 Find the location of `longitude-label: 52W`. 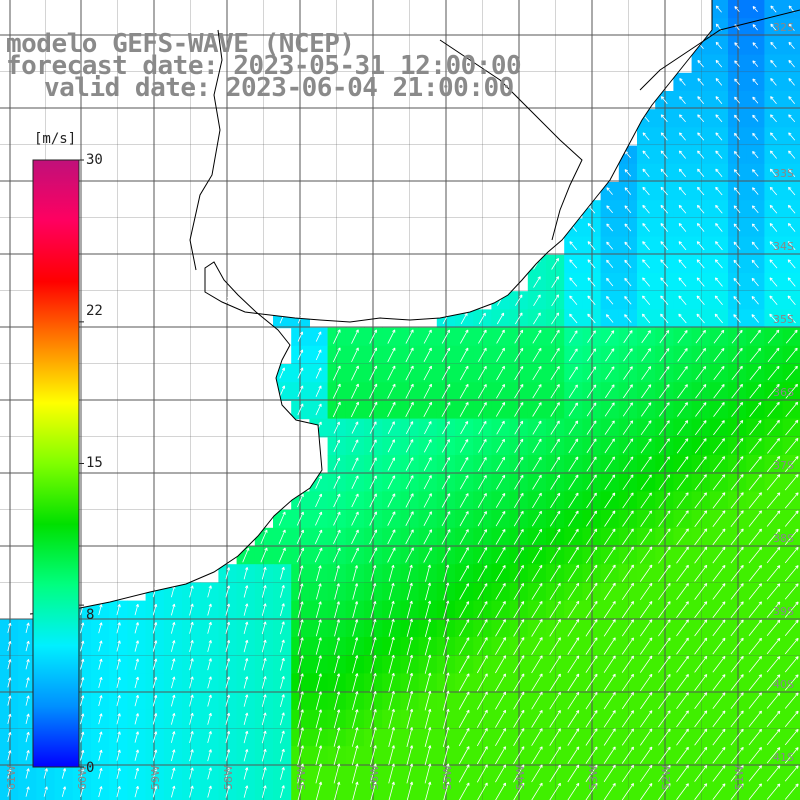

longitude-label: 52W is located at coordinates (666, 777).